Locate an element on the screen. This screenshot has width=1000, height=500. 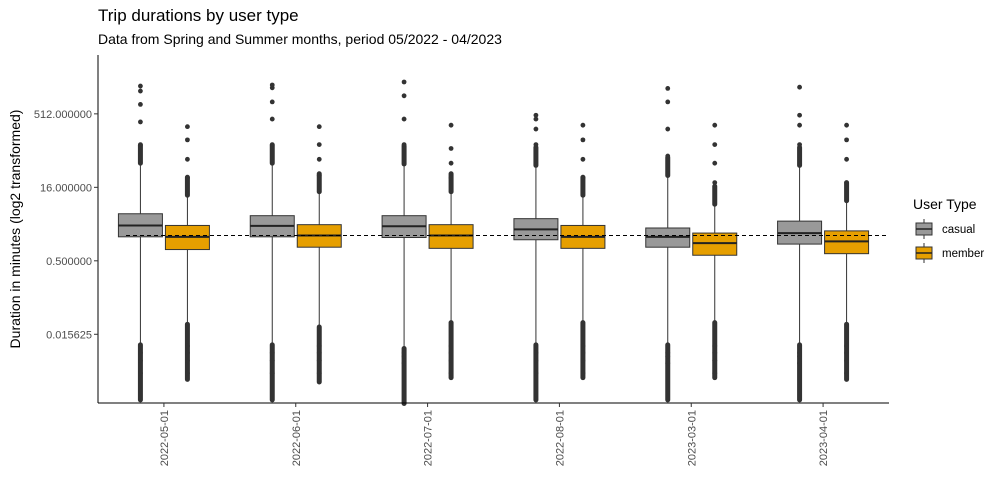
y-axis-title: Duration in minutes (log2 transformed) is located at coordinates (15, 229).